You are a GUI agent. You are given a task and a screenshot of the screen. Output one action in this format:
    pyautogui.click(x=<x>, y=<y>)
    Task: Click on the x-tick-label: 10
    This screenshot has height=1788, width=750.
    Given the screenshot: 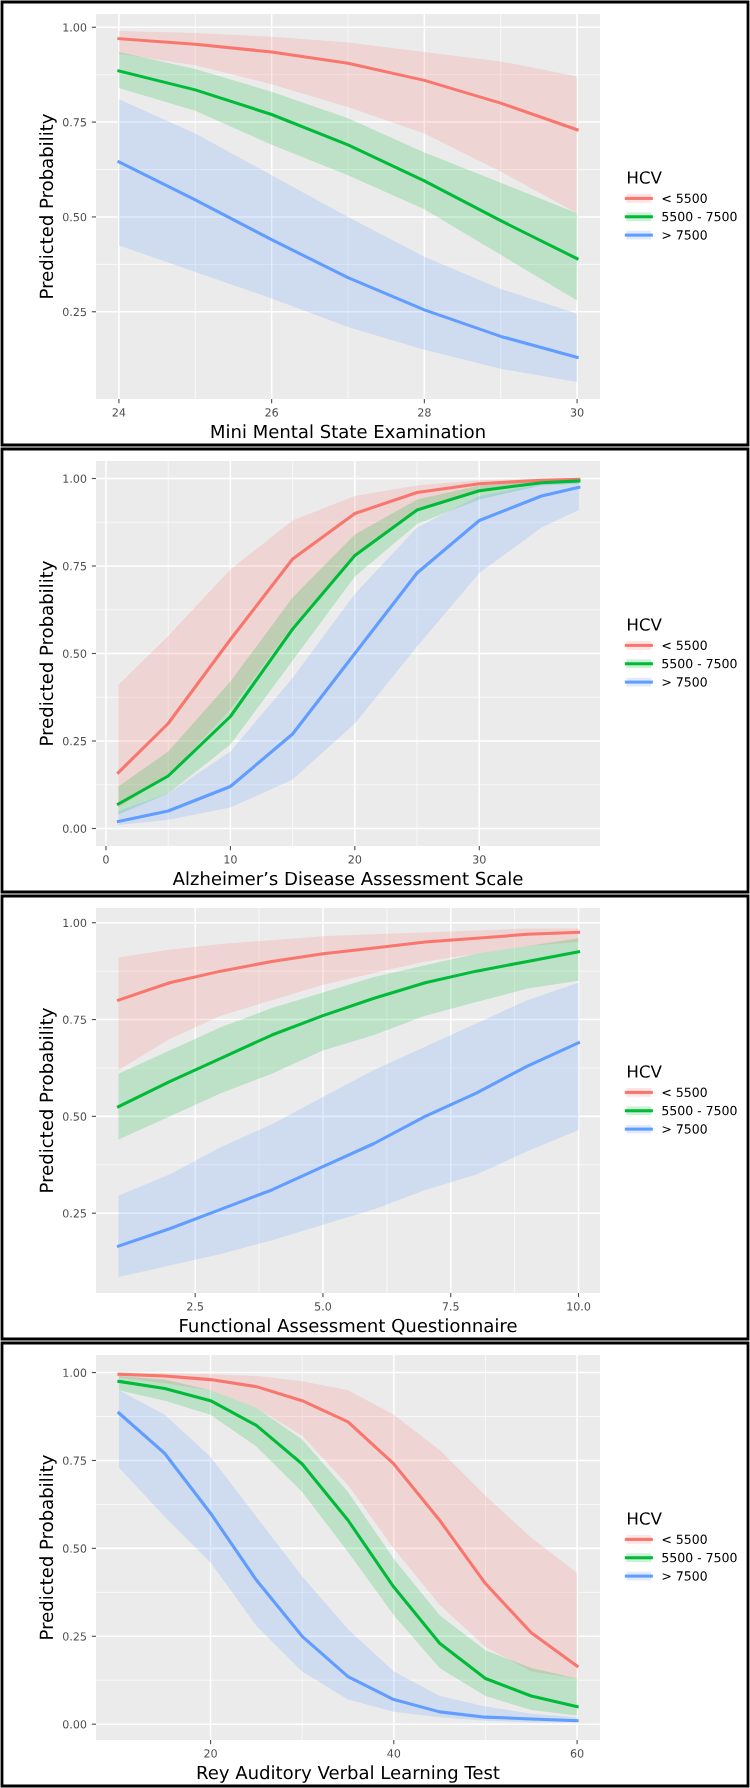 What is the action you would take?
    pyautogui.click(x=230, y=859)
    